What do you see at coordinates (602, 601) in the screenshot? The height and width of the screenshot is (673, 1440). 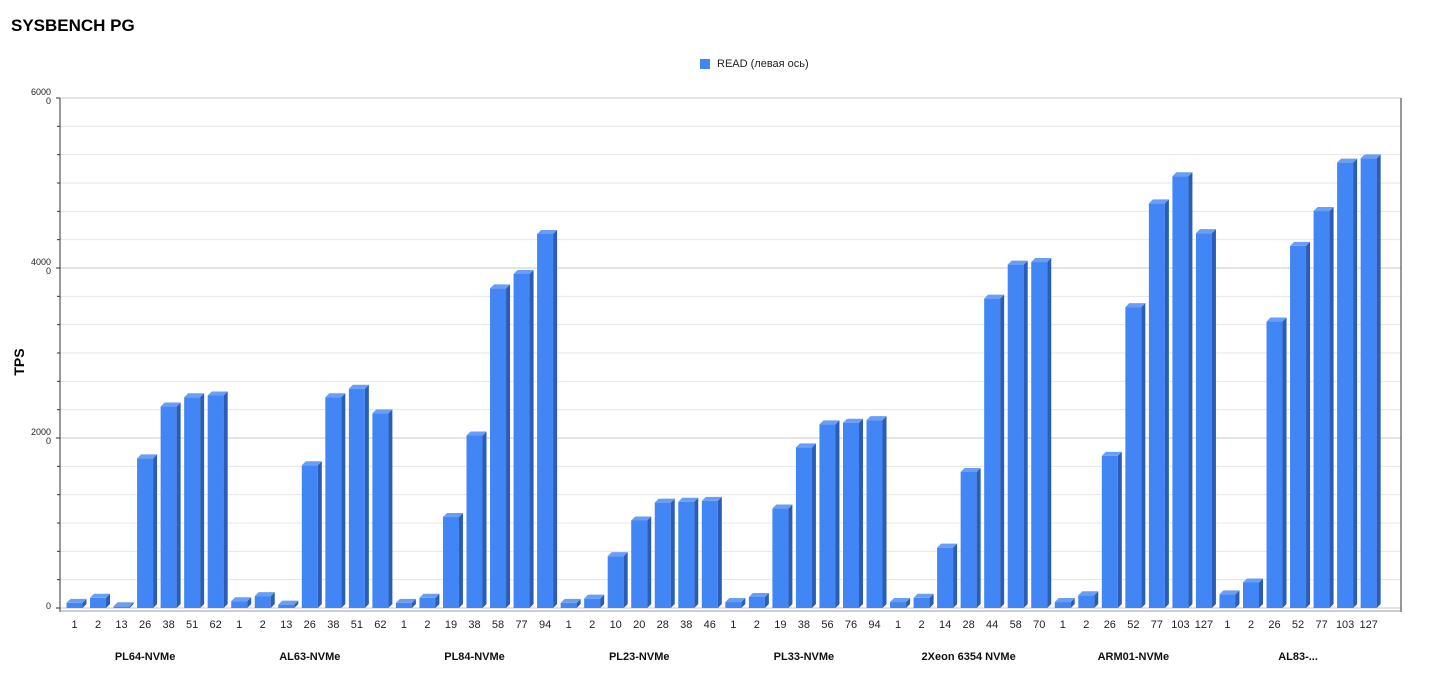 I see `bar-3-1-side` at bounding box center [602, 601].